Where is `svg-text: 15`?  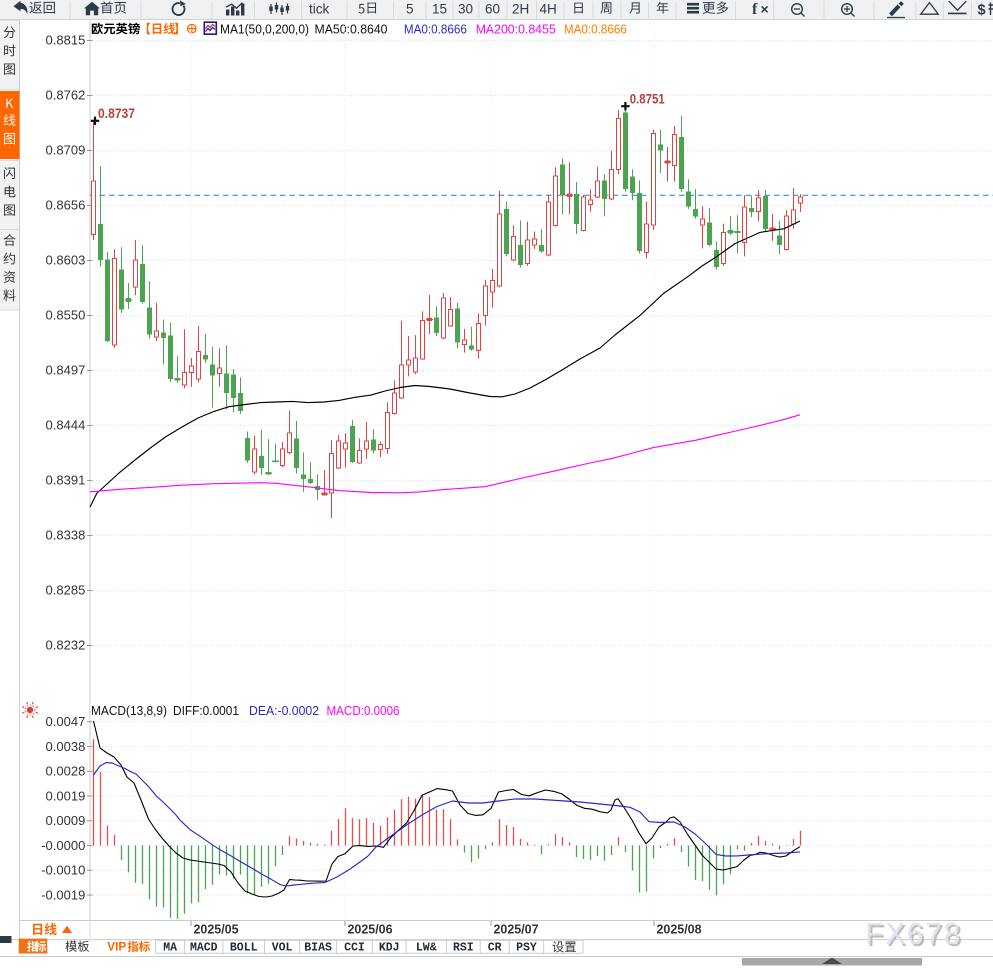
svg-text: 15 is located at coordinates (439, 8).